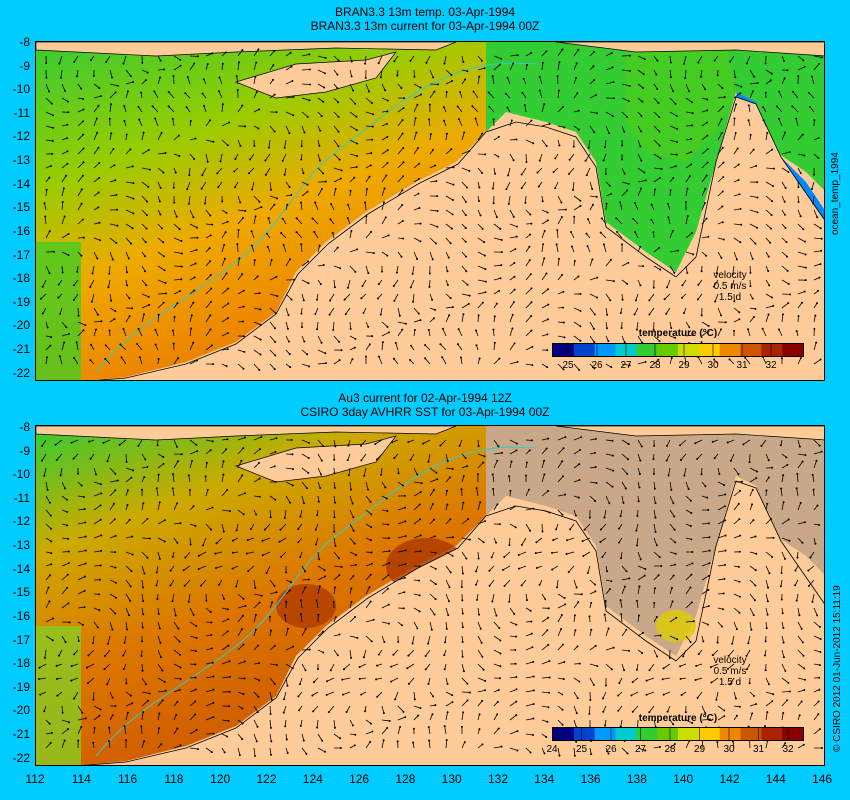  What do you see at coordinates (24, 65) in the screenshot?
I see `top-lat-tick: -9` at bounding box center [24, 65].